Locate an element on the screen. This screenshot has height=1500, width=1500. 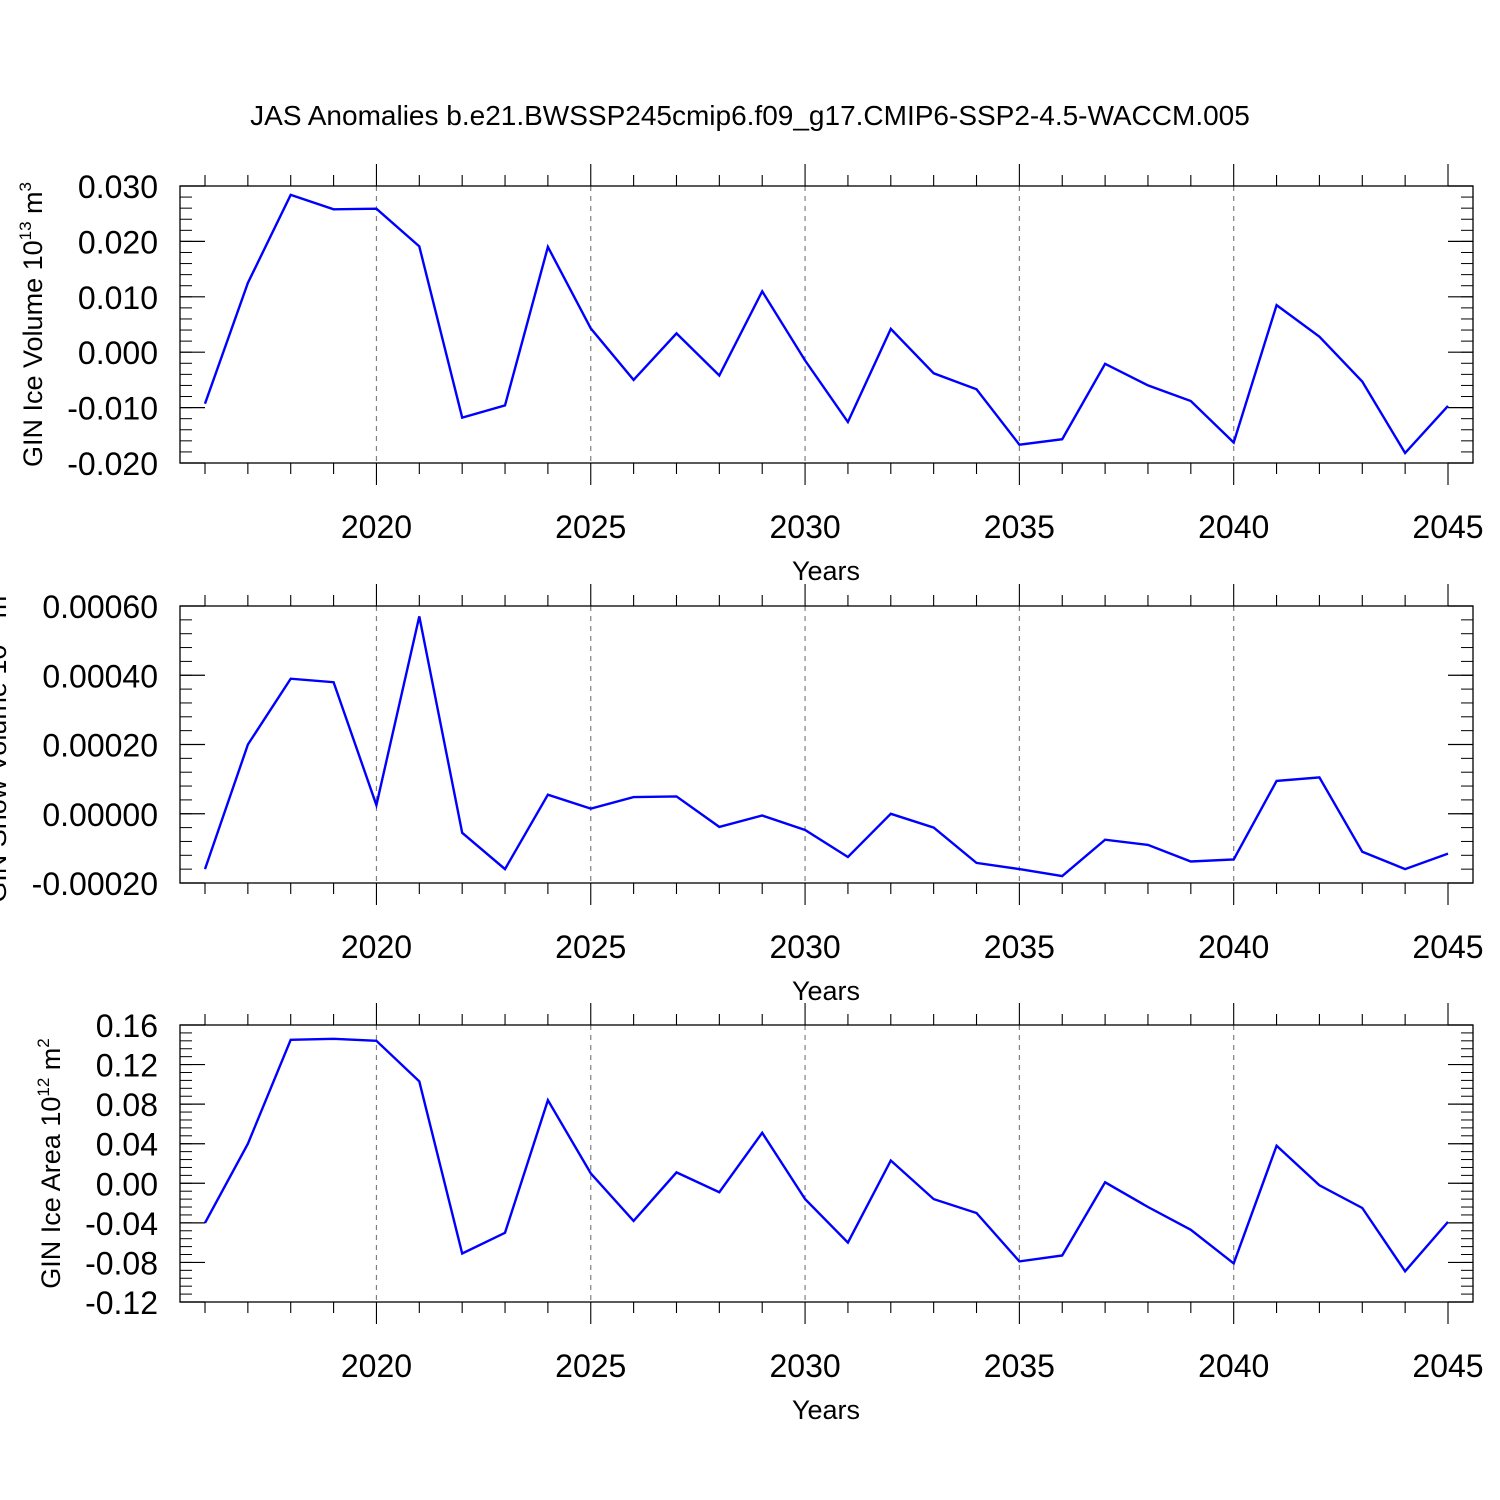
series-line-ice-volume is located at coordinates (826, 324).